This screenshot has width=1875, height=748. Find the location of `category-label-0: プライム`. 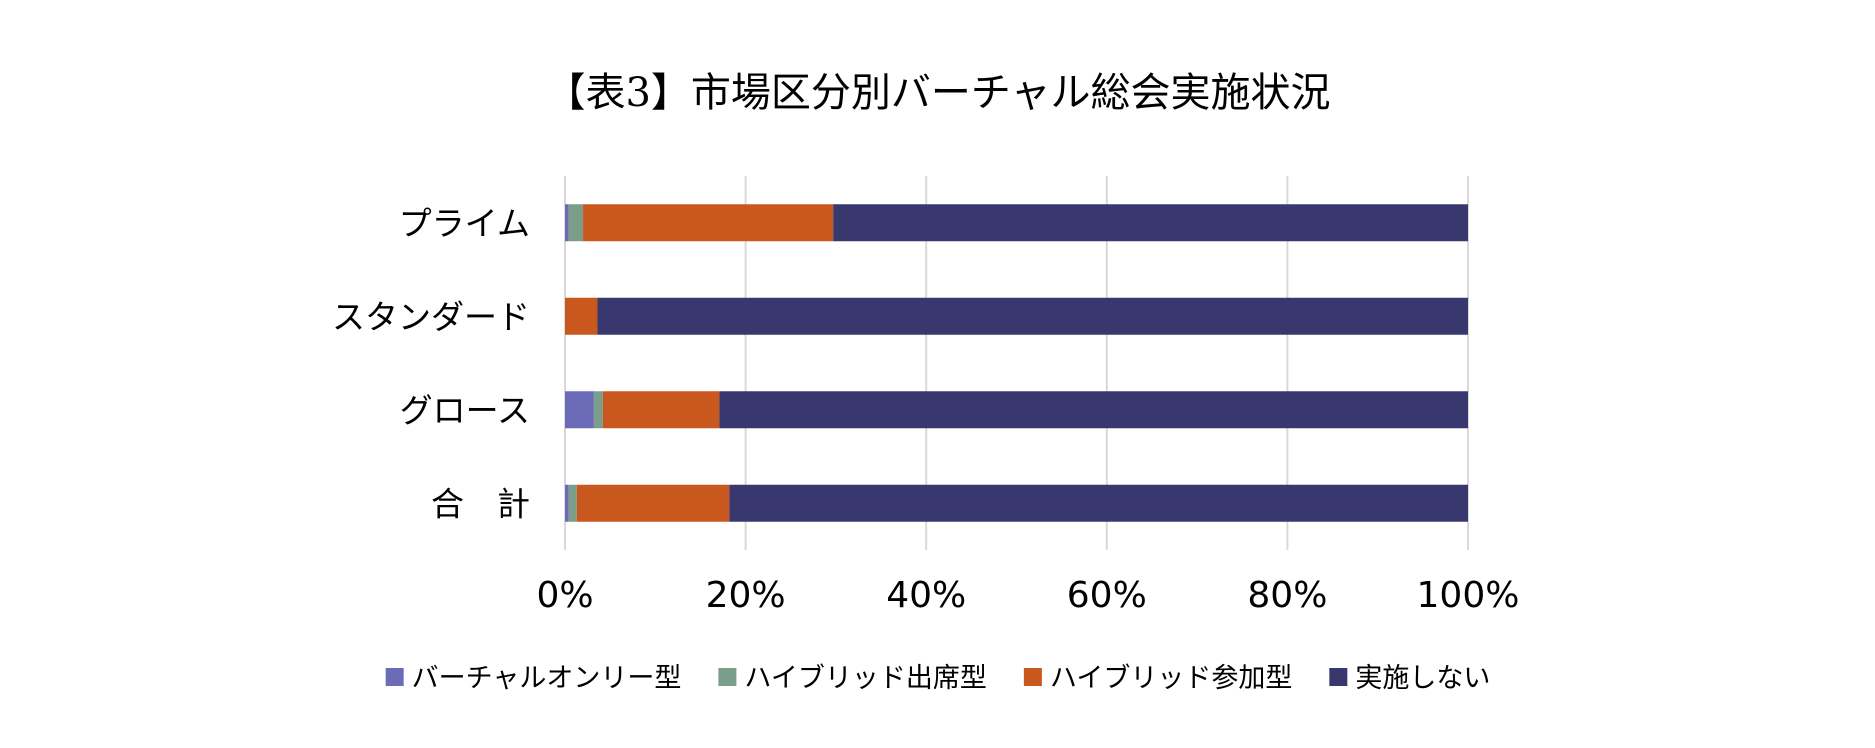

category-label-0: プライム is located at coordinates (464, 223).